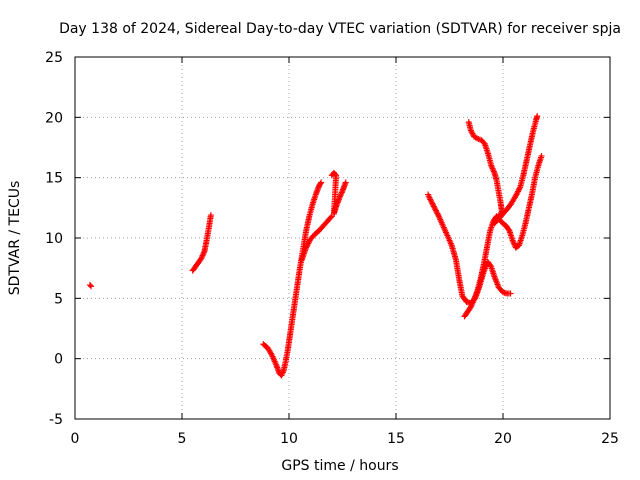 The width and height of the screenshot is (640, 480). Describe the element at coordinates (58, 299) in the screenshot. I see `y-tick-label: 5` at that location.